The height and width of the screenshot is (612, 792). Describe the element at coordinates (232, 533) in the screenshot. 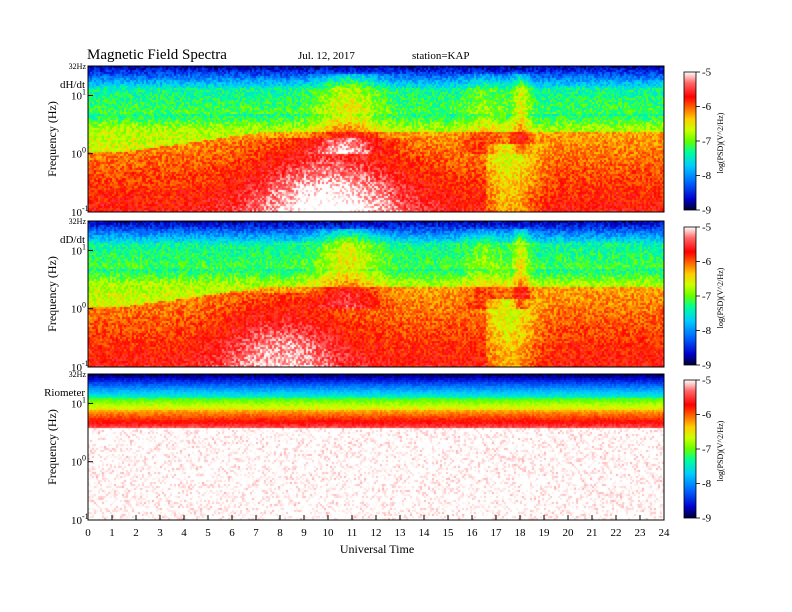

I see `x-tick-label: 6` at that location.